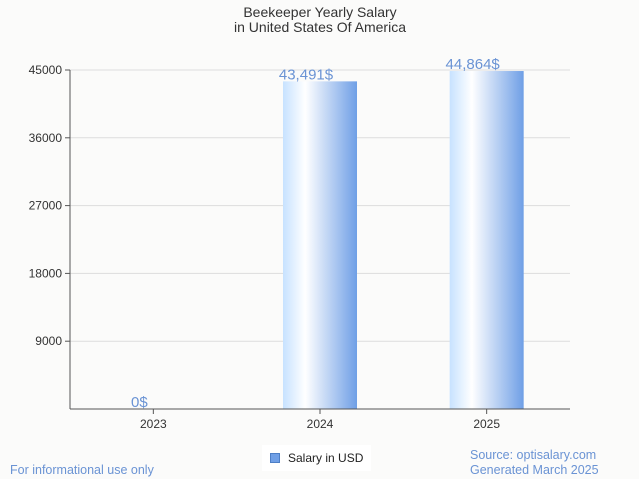 This screenshot has width=639, height=479. What do you see at coordinates (46, 70) in the screenshot?
I see `y-tick-label: 45000` at bounding box center [46, 70].